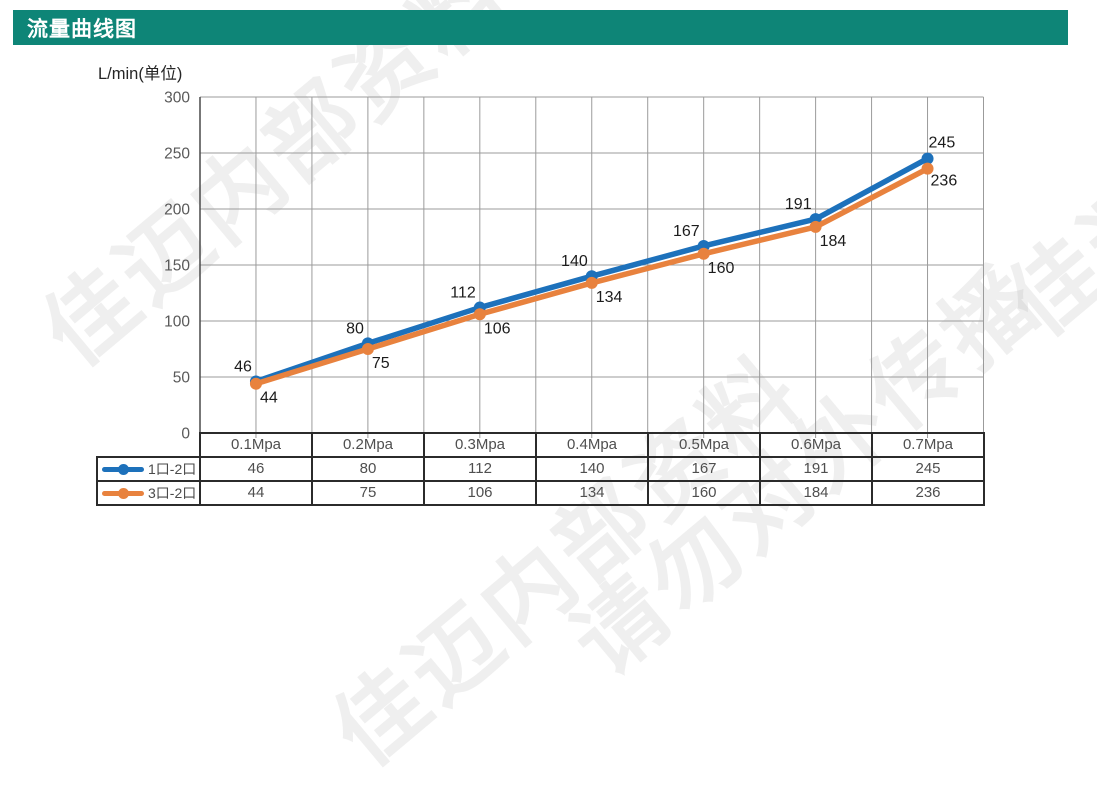  Describe the element at coordinates (944, 181) in the screenshot. I see `data-point-label: 236` at that location.